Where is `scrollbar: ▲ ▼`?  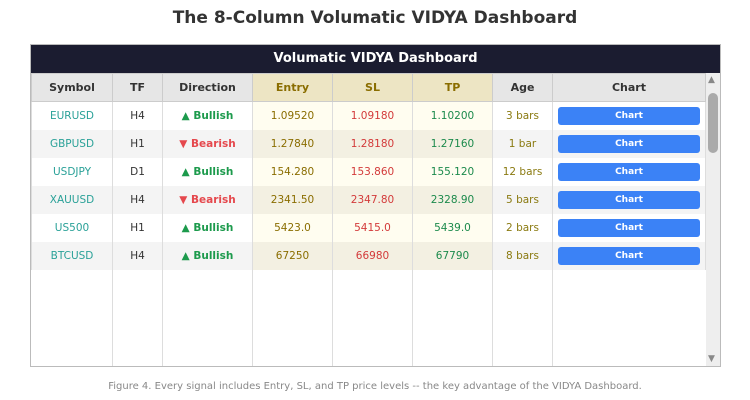
scrollbar: ▲ ▼ is located at coordinates (713, 219).